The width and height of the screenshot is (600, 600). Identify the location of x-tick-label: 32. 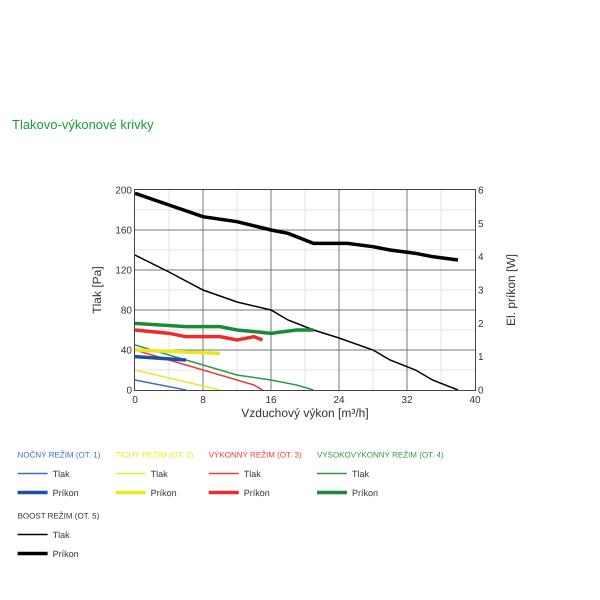
(407, 400).